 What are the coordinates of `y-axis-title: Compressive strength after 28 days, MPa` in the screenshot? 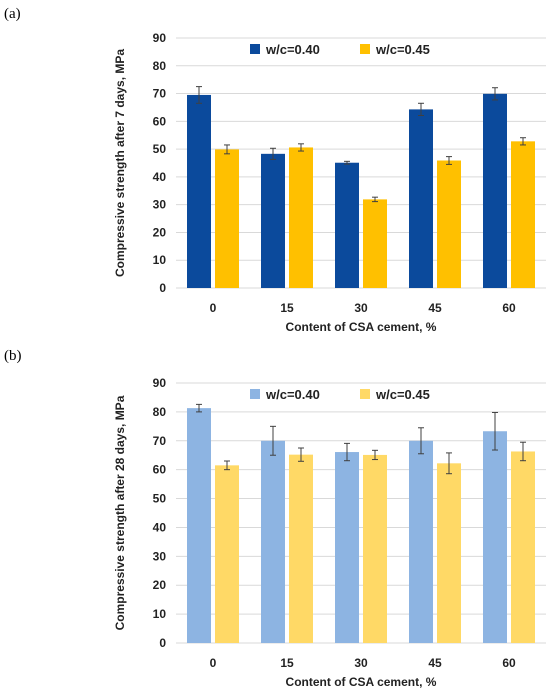 It's located at (120, 512).